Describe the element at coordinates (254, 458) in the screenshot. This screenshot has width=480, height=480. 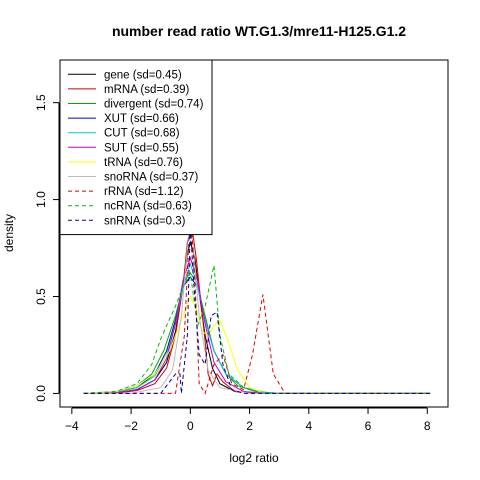
I see `x-axis-label: log2 ratio` at that location.